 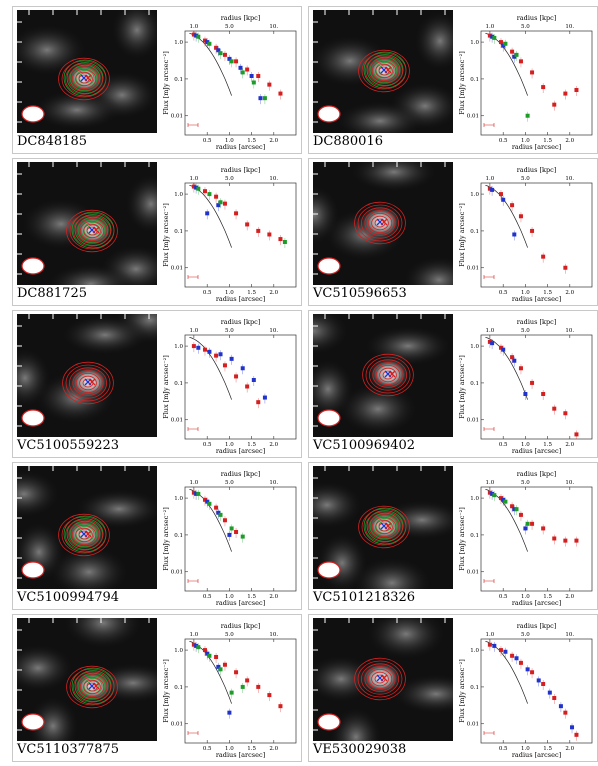 I want to click on source-name: DC881725, so click(x=52, y=293).